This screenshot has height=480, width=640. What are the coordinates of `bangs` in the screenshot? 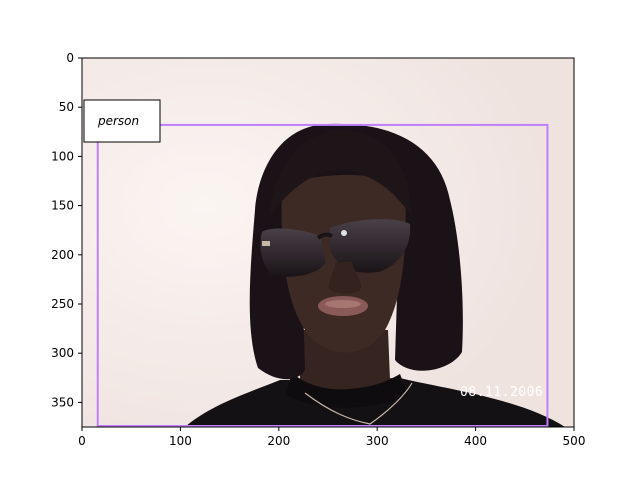 It's located at (341, 174).